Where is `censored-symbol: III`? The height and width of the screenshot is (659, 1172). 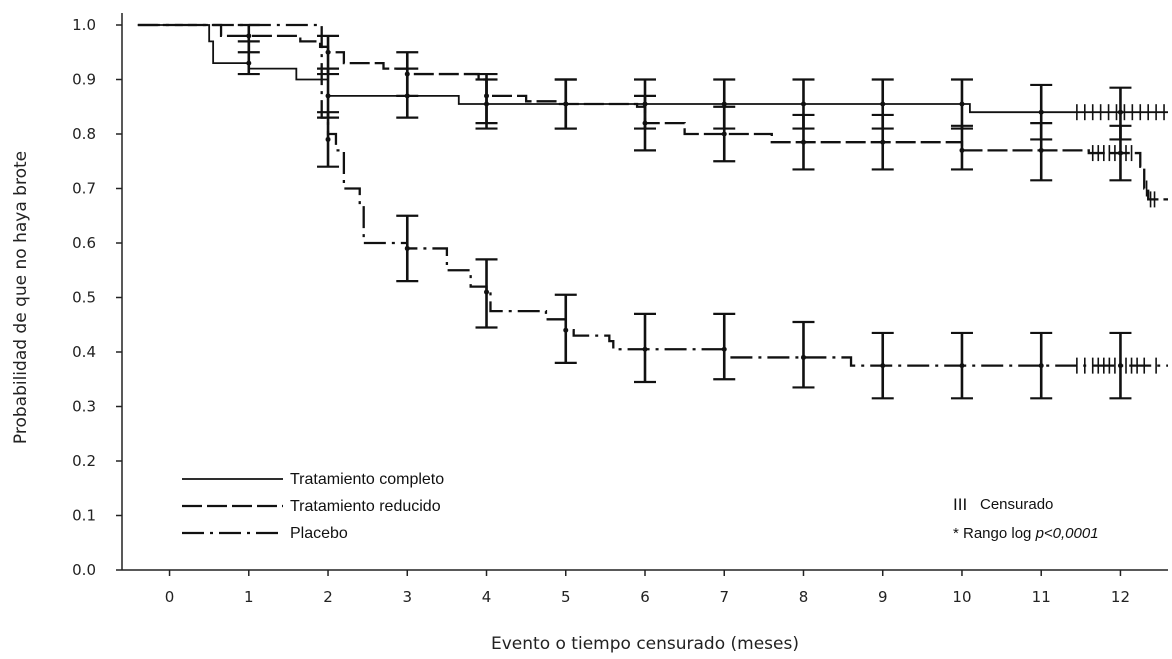 censored-symbol: III is located at coordinates (960, 504).